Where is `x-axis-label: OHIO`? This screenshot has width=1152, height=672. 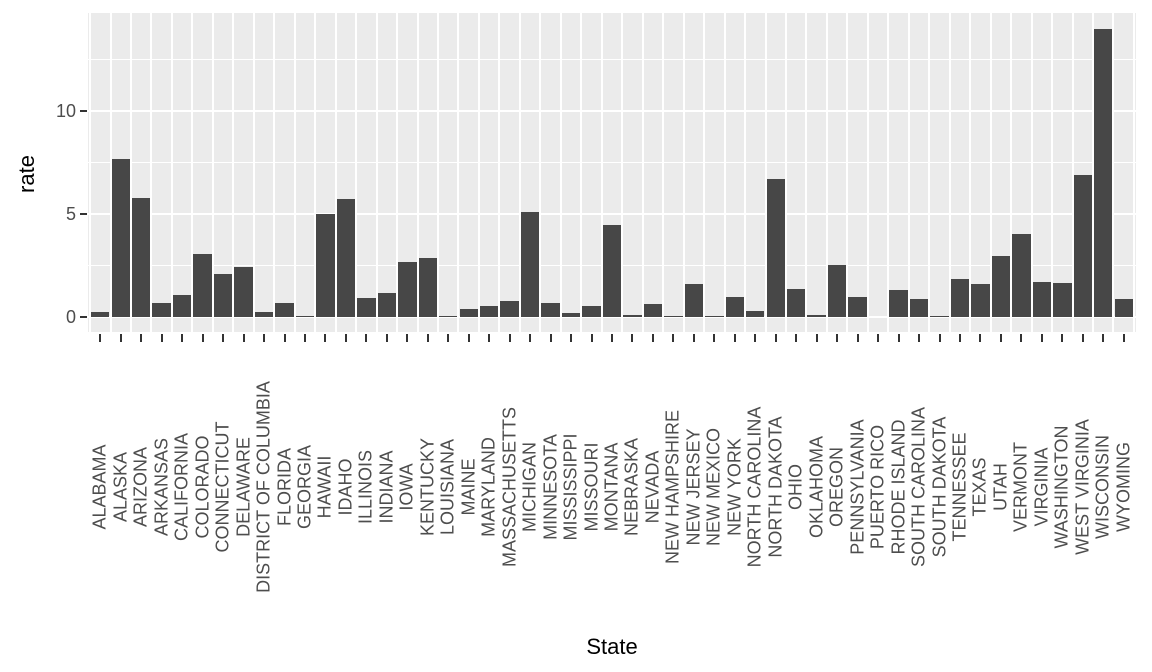
x-axis-label: OHIO is located at coordinates (795, 487).